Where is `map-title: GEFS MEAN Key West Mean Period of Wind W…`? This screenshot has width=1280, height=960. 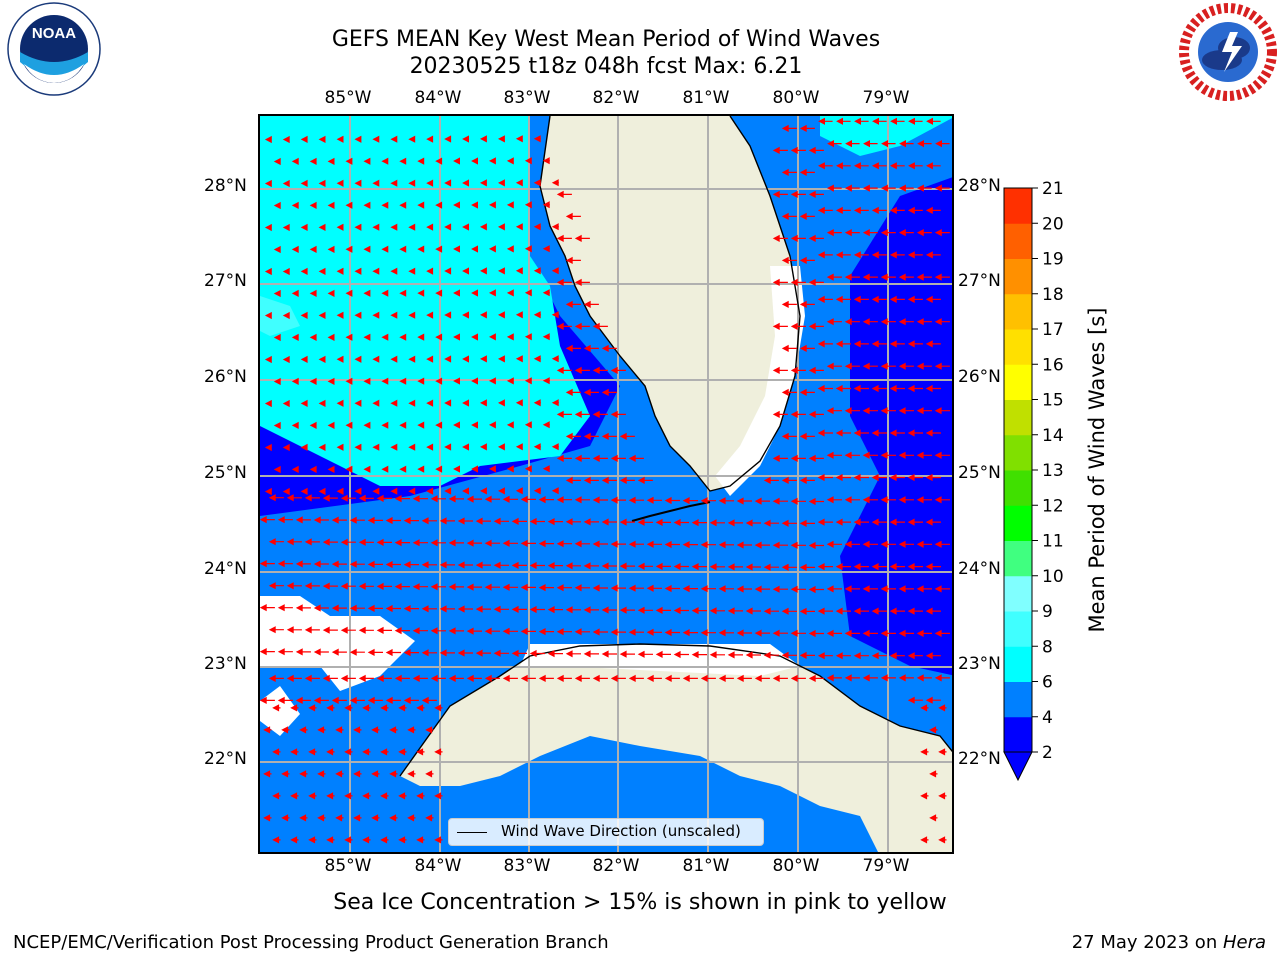
map-title: GEFS MEAN Key West Mean Period of Wind W… is located at coordinates (606, 39).